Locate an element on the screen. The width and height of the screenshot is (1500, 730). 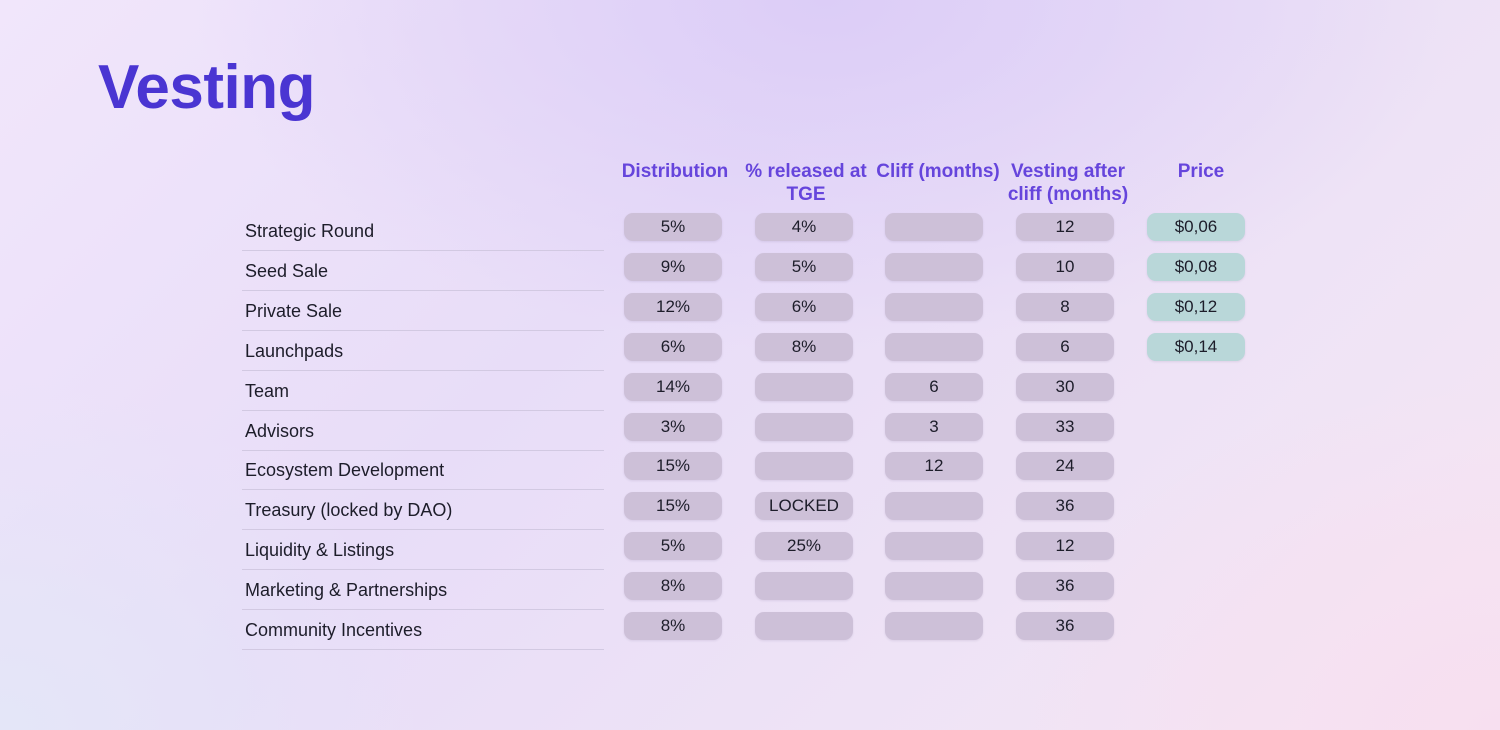
table-row: Ecosystem Development 15% 12 24 is located at coordinates (750, 470).